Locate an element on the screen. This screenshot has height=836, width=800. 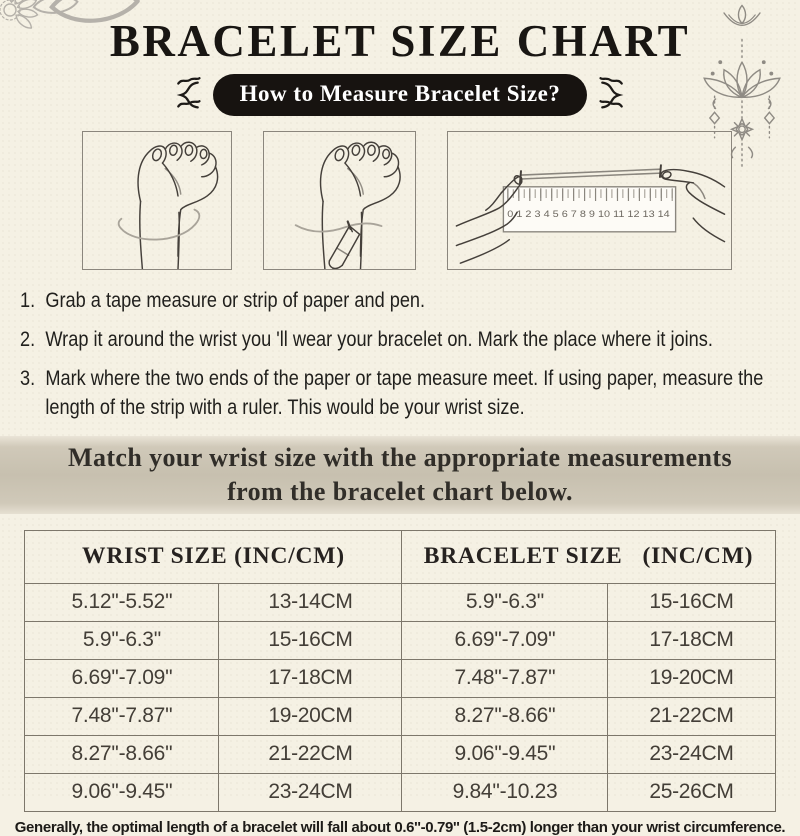
step-number: 2. is located at coordinates (28, 338).